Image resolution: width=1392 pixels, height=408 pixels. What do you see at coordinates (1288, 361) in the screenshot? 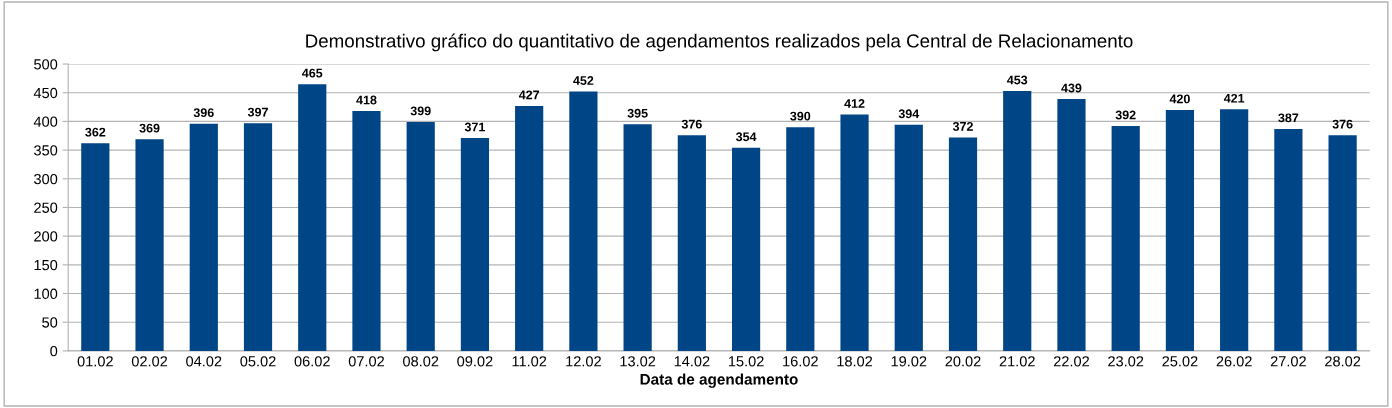
I see `x-tick-label: 27.02` at bounding box center [1288, 361].